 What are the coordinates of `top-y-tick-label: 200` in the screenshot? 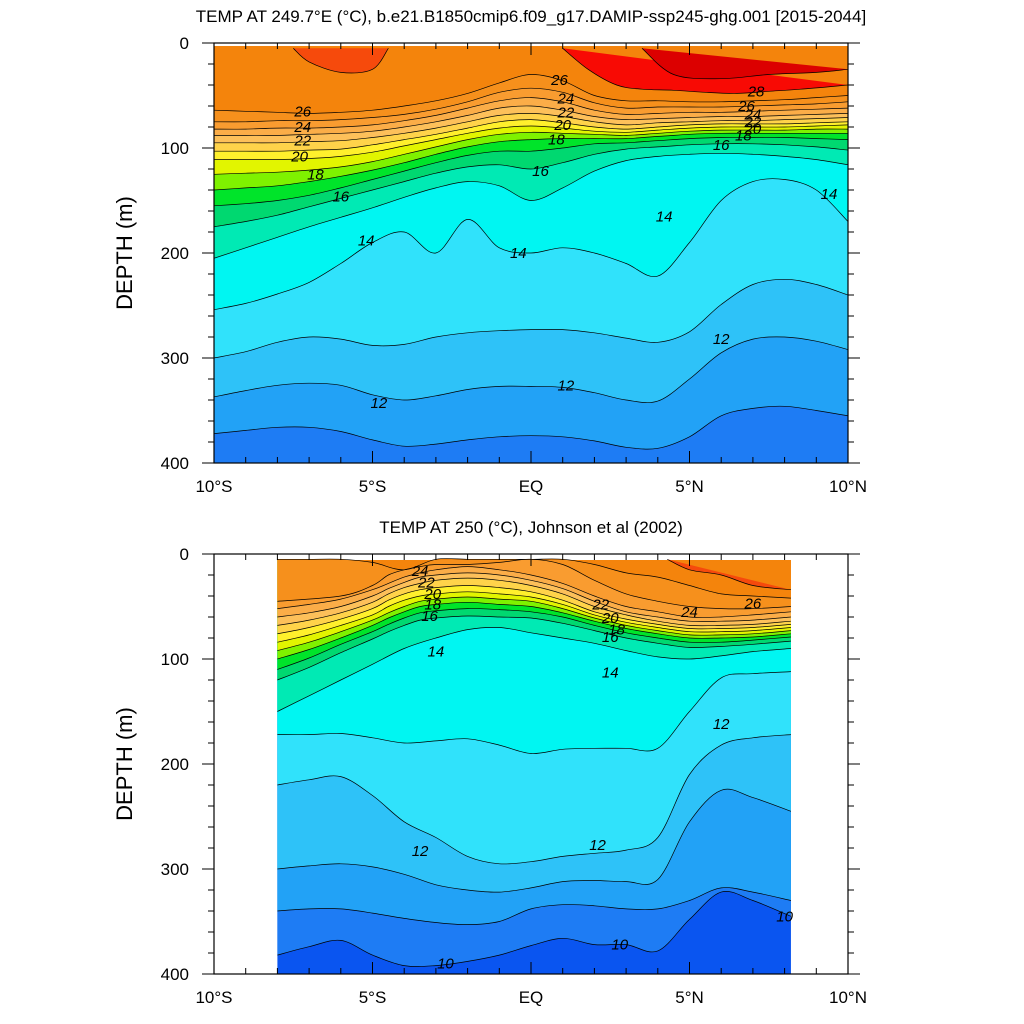 It's located at (175, 253).